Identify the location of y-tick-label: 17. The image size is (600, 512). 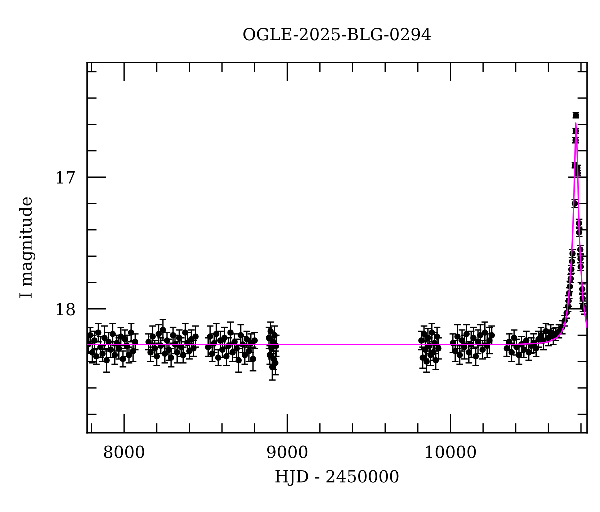
(66, 177).